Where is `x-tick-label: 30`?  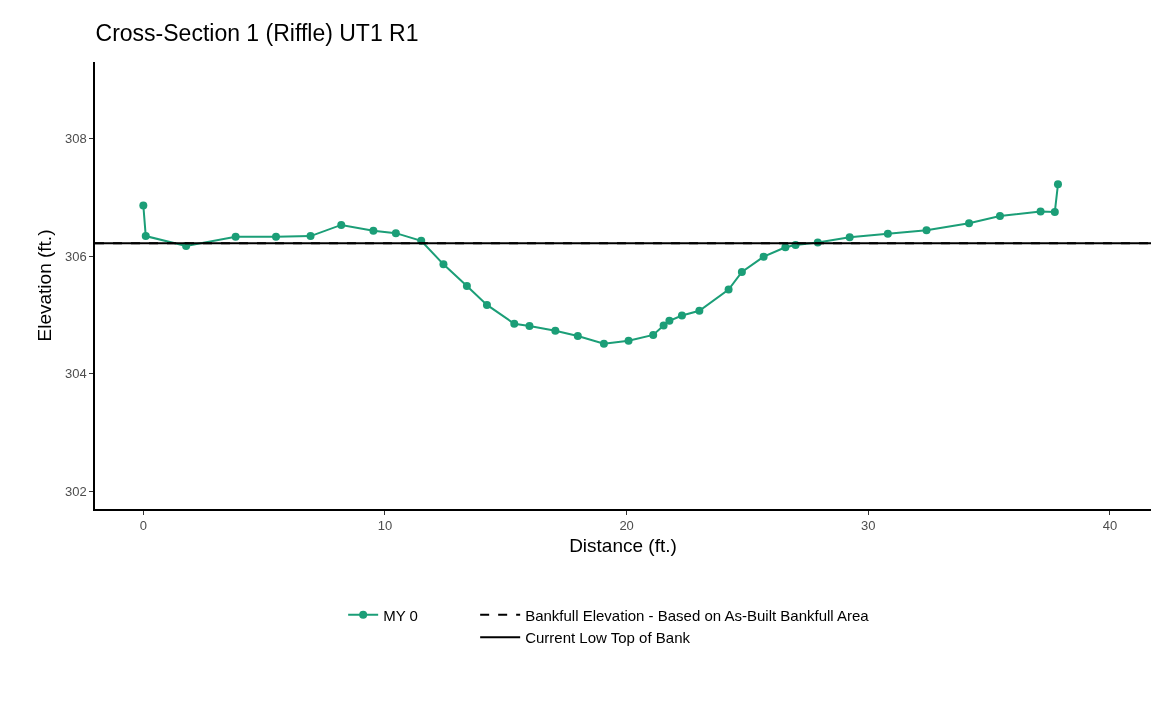 x-tick-label: 30 is located at coordinates (868, 526).